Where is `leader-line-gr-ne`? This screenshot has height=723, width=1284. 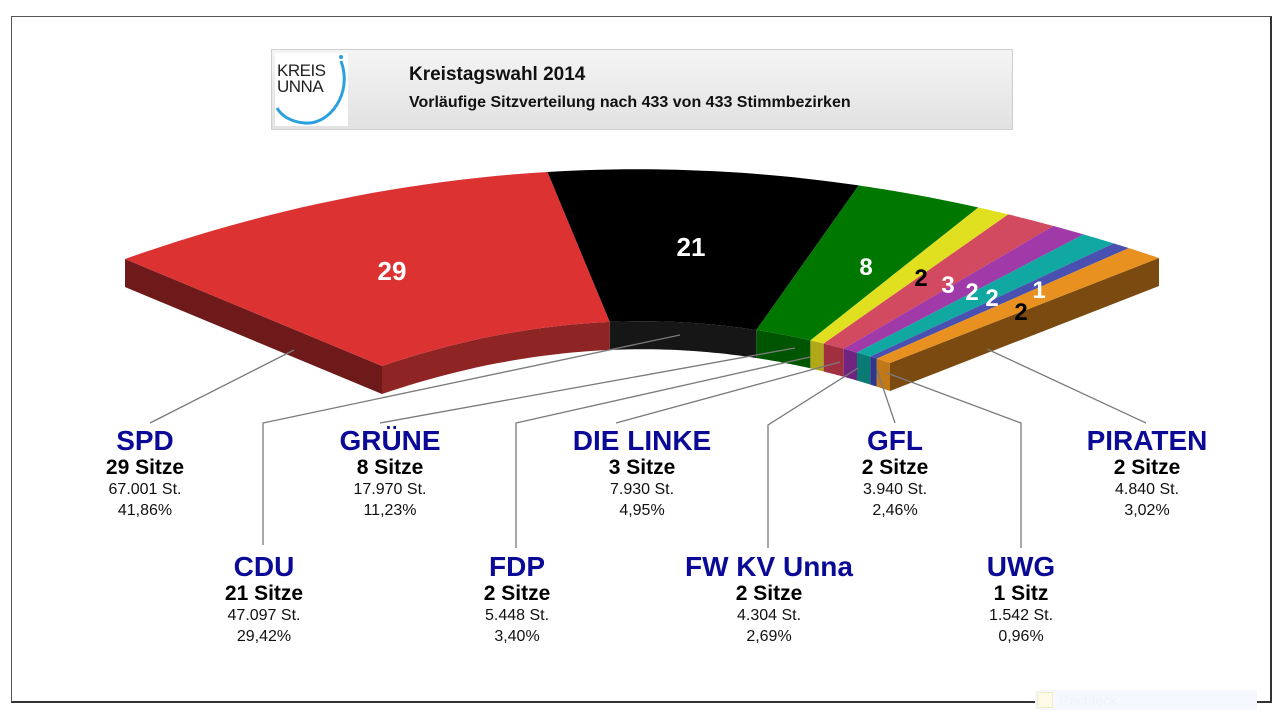
leader-line-gr-ne is located at coordinates (587, 385).